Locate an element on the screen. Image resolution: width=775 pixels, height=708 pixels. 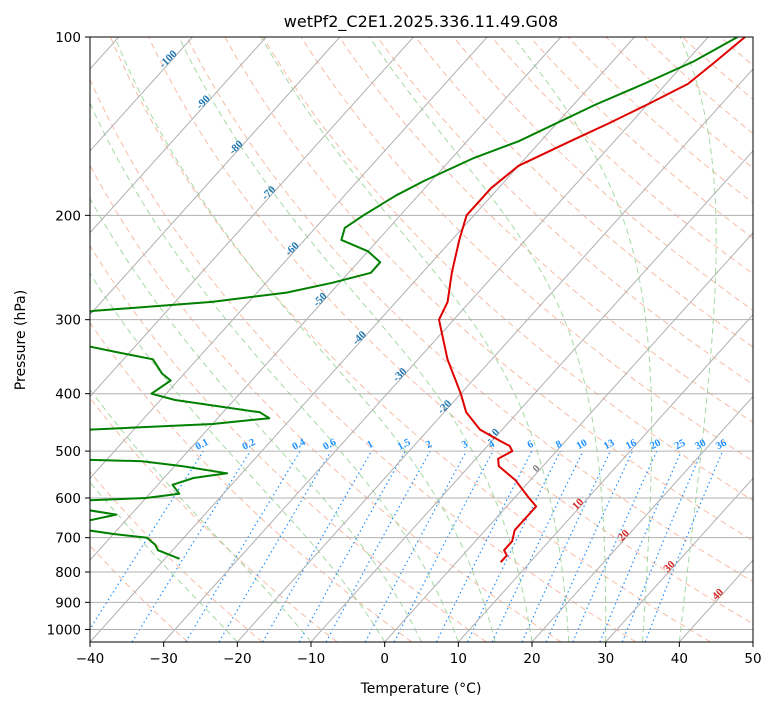
isotherm-label: -20 is located at coordinates (444, 406).